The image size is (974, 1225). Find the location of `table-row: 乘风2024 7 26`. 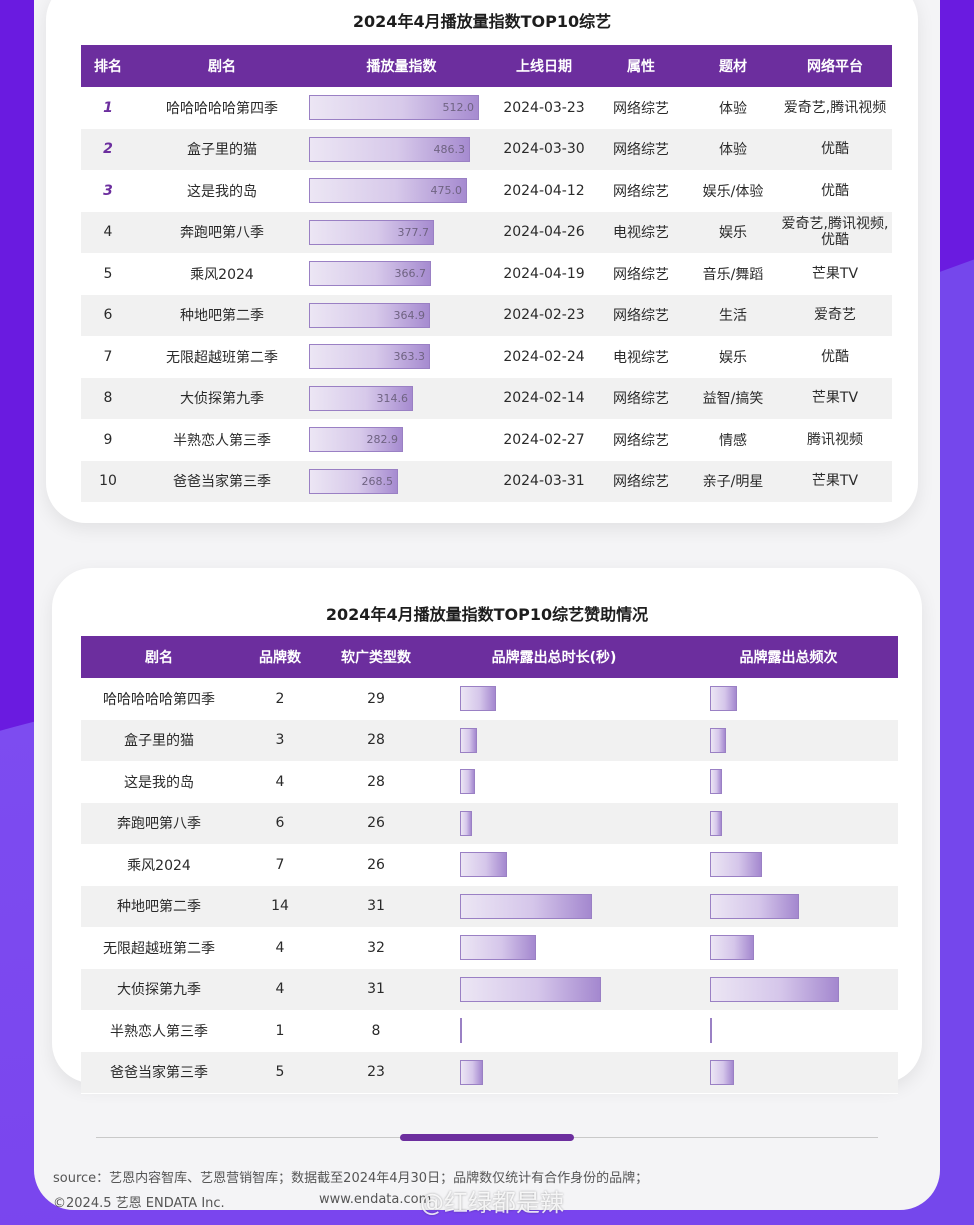

table-row: 乘风2024 7 26 is located at coordinates (489, 865).